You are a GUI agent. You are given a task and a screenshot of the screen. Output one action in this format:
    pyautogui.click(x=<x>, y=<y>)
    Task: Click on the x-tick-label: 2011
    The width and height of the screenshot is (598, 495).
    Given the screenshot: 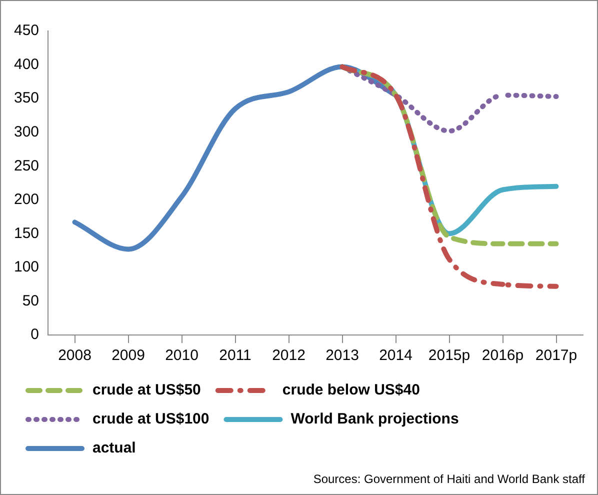 What is the action you would take?
    pyautogui.click(x=235, y=355)
    